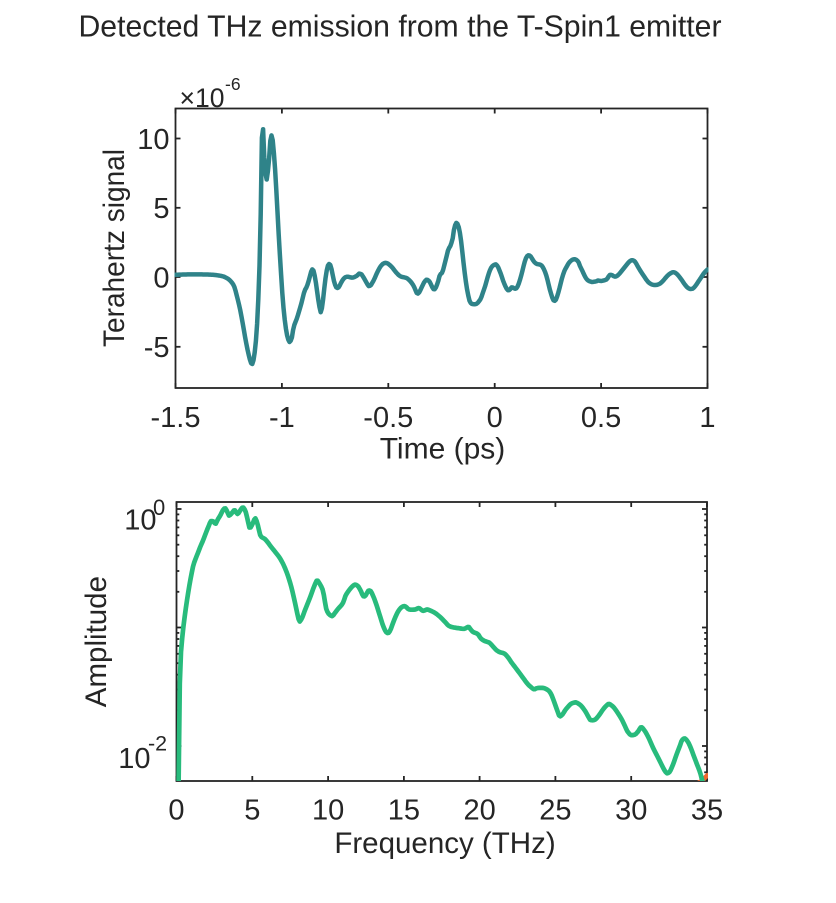  I want to click on svg-text: Terahertz signal, so click(114, 248).